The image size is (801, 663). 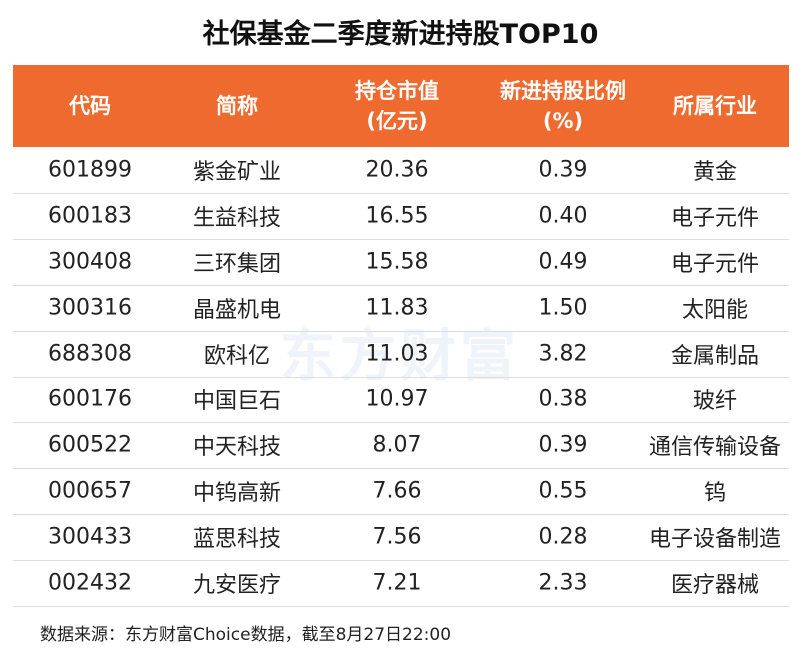 What do you see at coordinates (563, 491) in the screenshot?
I see `table-cell: 0.55` at bounding box center [563, 491].